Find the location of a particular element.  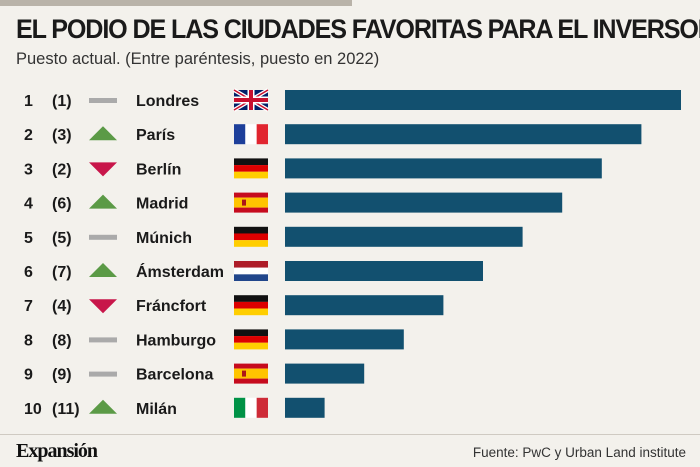

city-label: París is located at coordinates (155, 135).